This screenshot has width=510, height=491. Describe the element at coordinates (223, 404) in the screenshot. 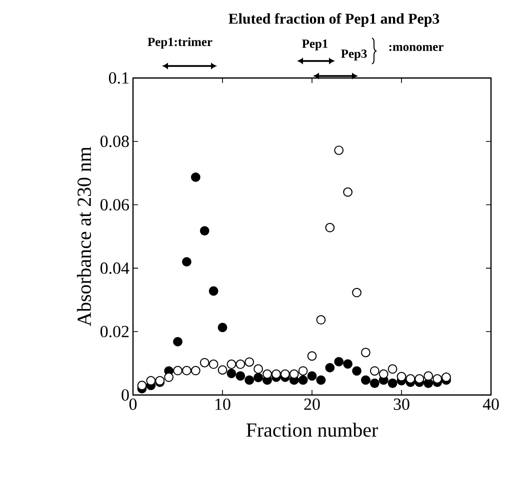

I see `x-tick-label: 10` at that location.